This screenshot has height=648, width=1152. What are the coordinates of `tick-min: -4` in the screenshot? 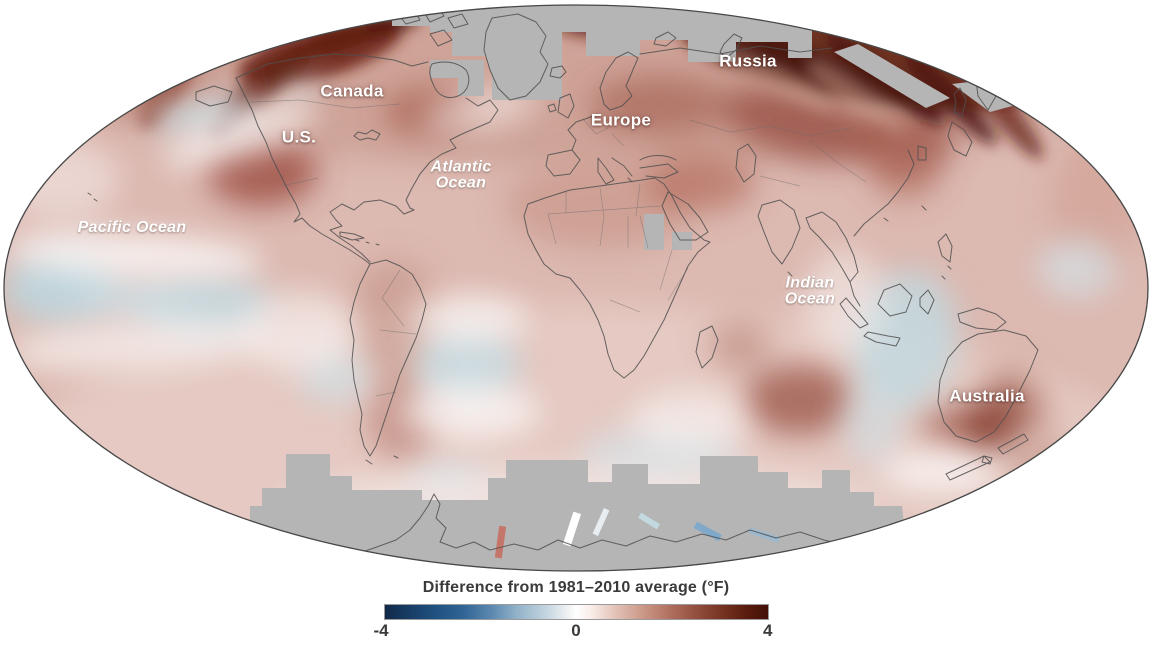 It's located at (381, 630).